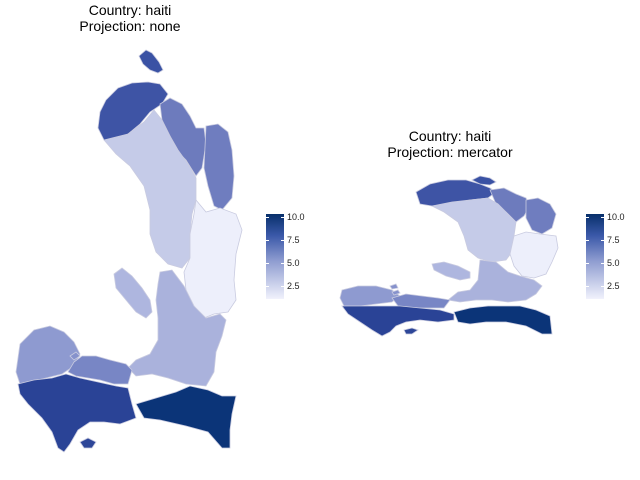  I want to click on region-nippes, so click(100, 370).